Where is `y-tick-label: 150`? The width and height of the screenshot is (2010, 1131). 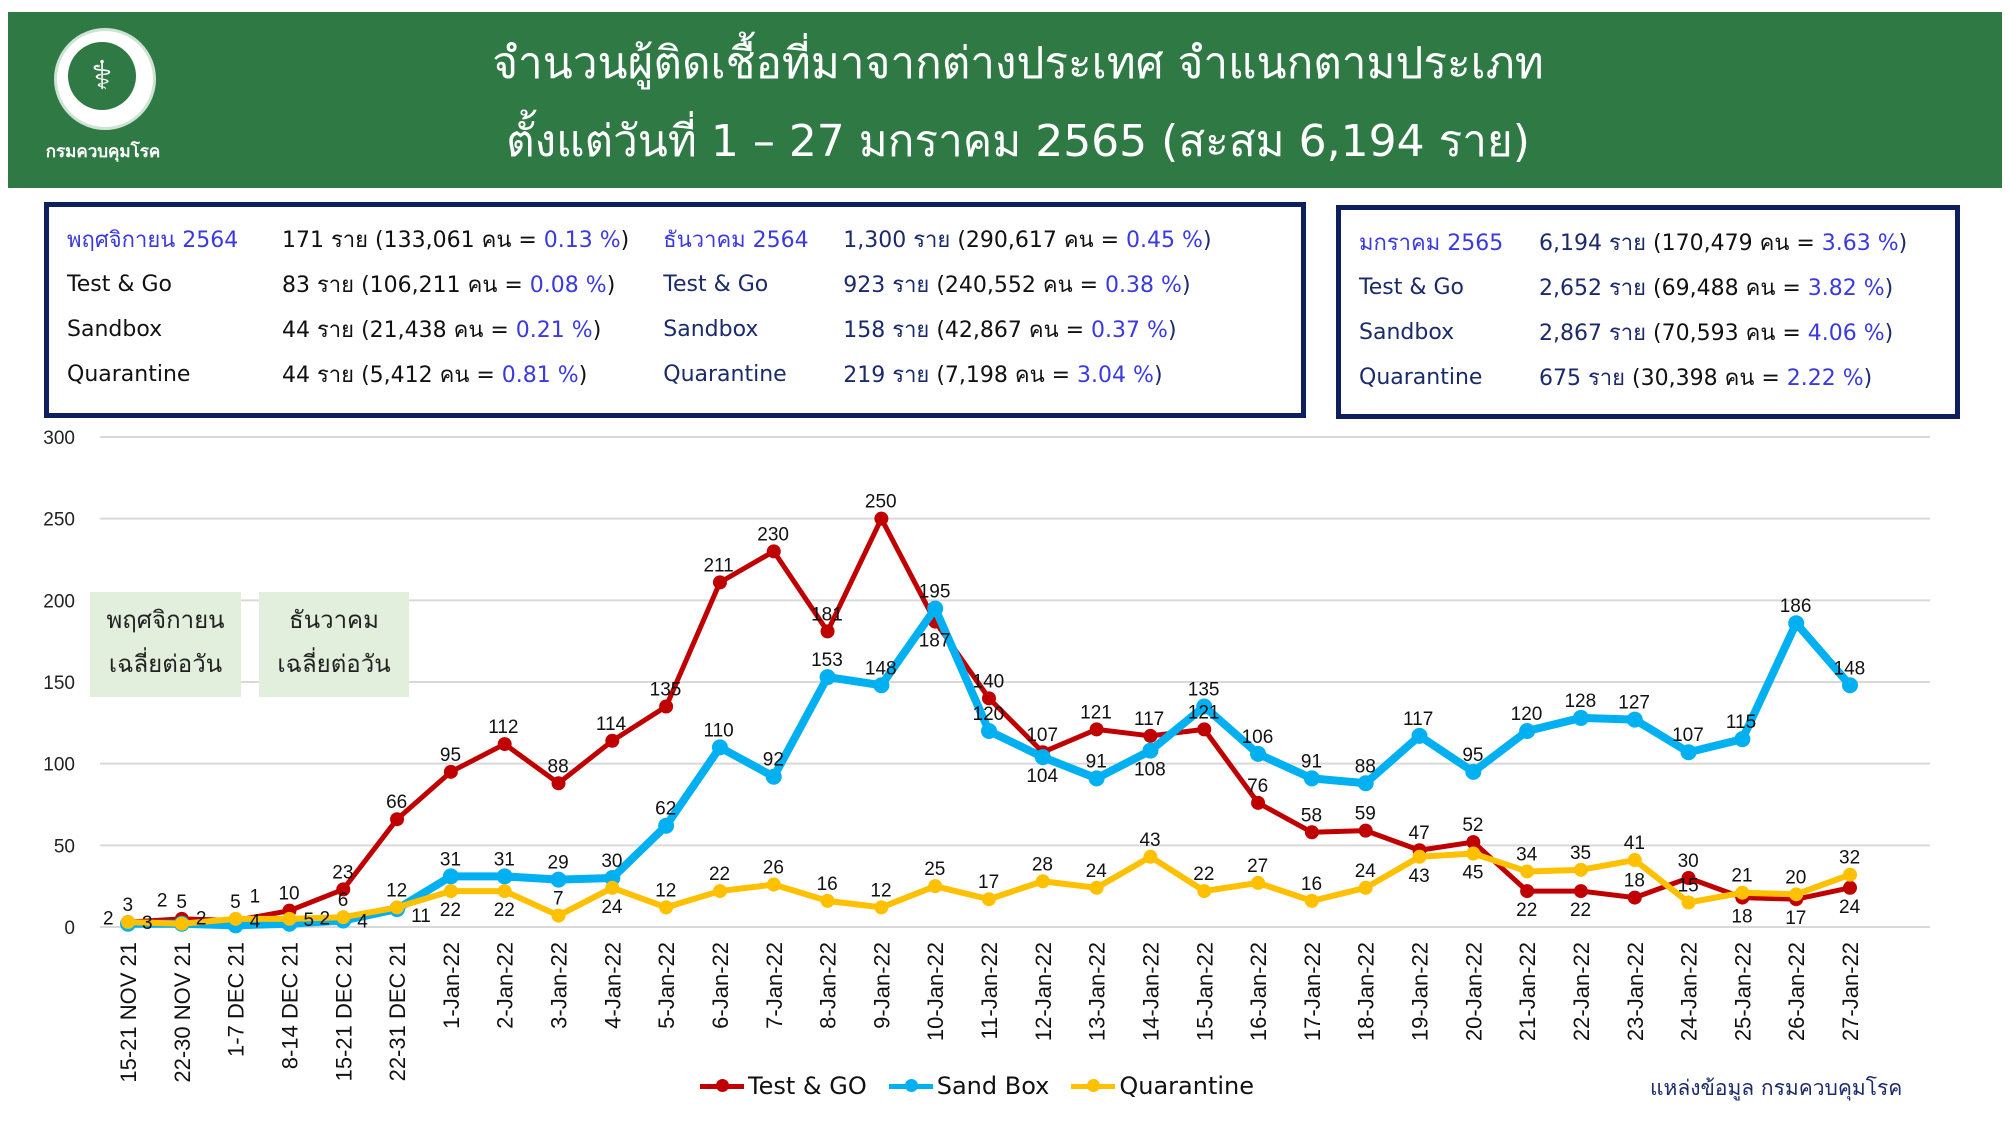
y-tick-label: 150 is located at coordinates (59, 683).